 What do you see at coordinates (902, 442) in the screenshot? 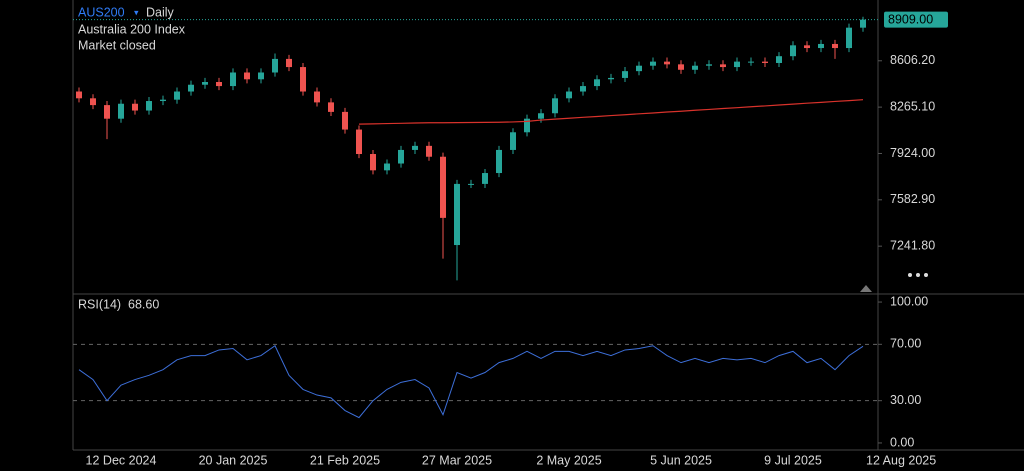
I see `y-tick-label: 0.00` at bounding box center [902, 442].